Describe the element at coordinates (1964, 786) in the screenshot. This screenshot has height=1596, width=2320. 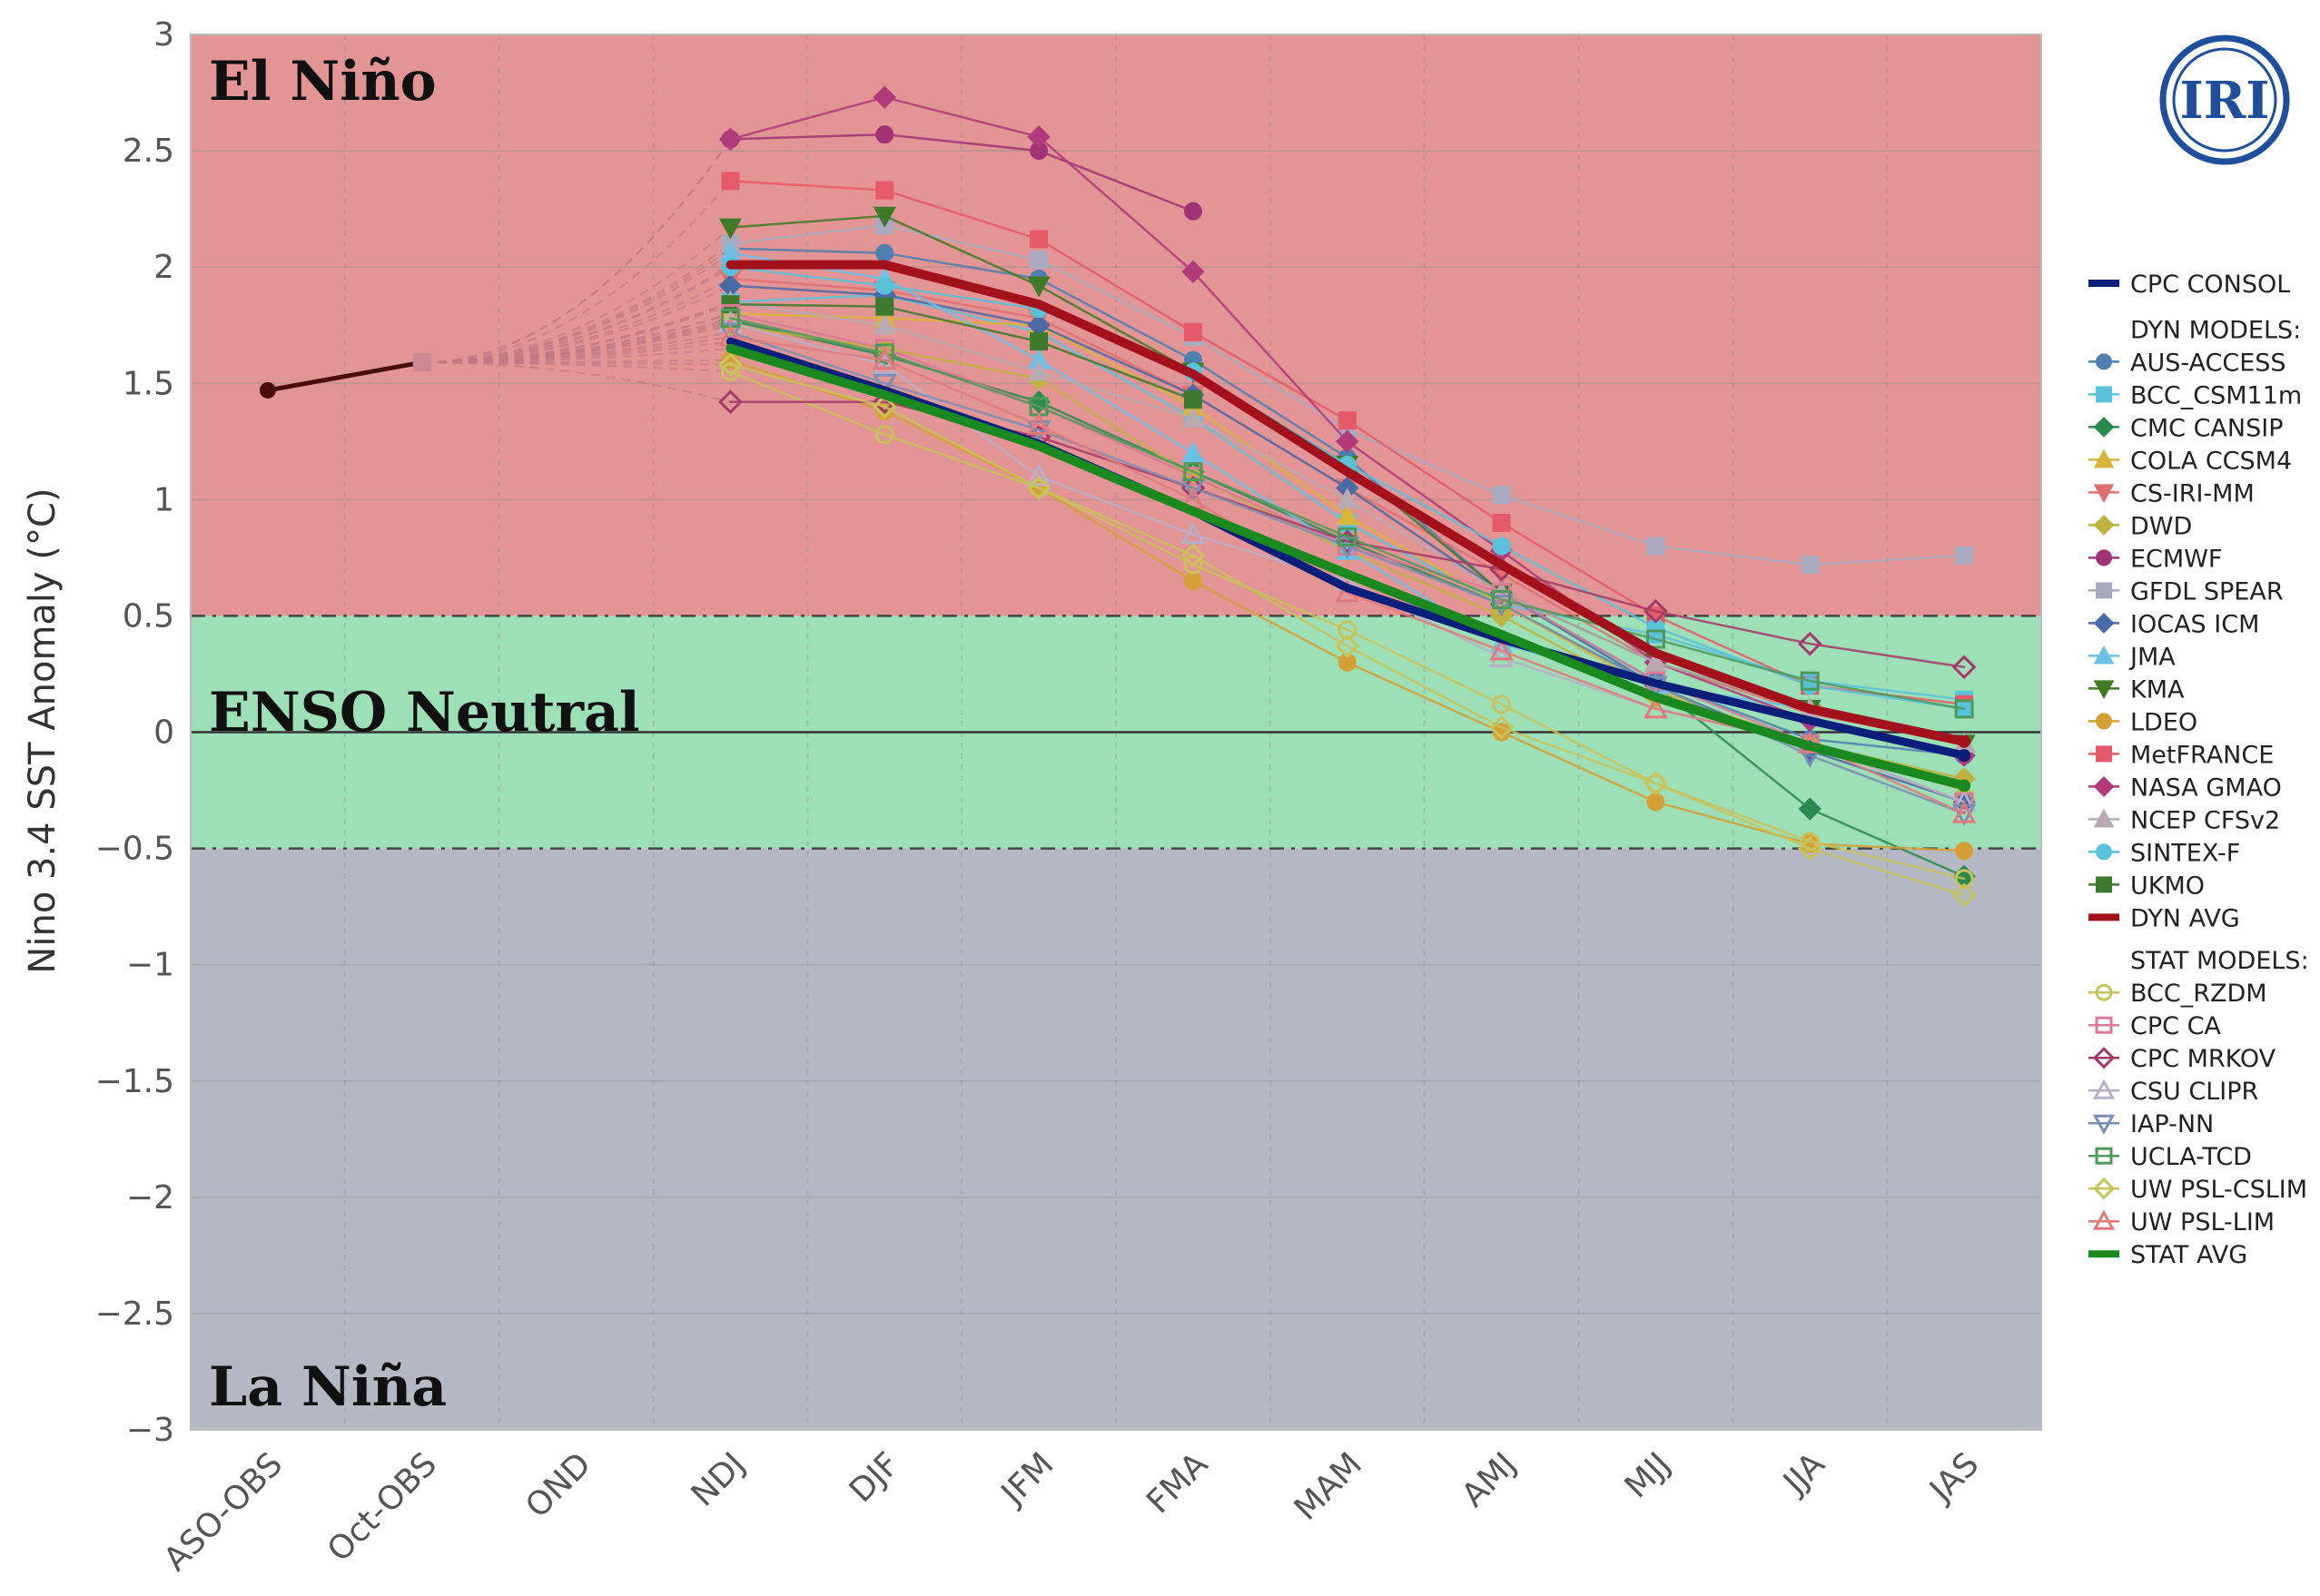
I see `point-stat-avg` at that location.